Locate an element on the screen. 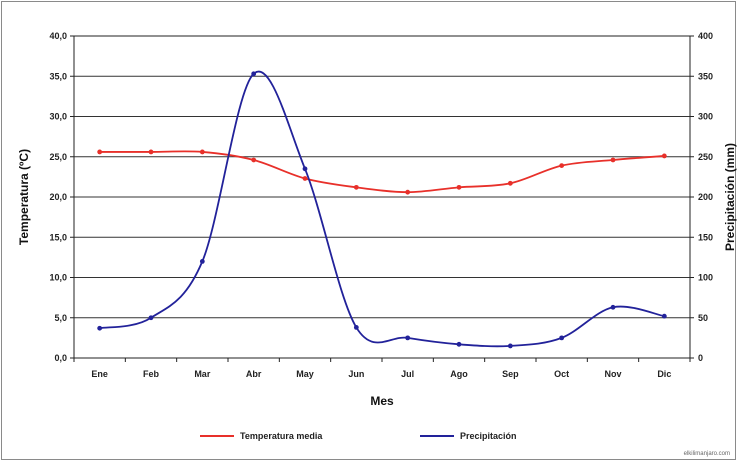  right-tick-label: 350 is located at coordinates (705, 76).